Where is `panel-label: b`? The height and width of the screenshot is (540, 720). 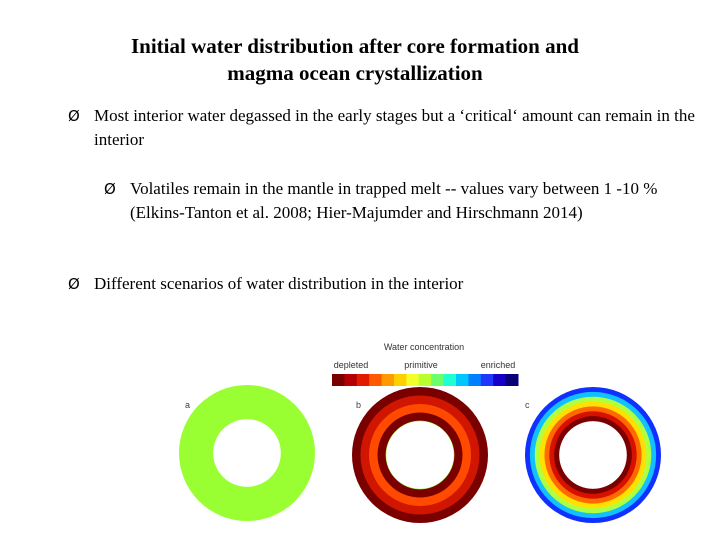
panel-label: b is located at coordinates (358, 405).